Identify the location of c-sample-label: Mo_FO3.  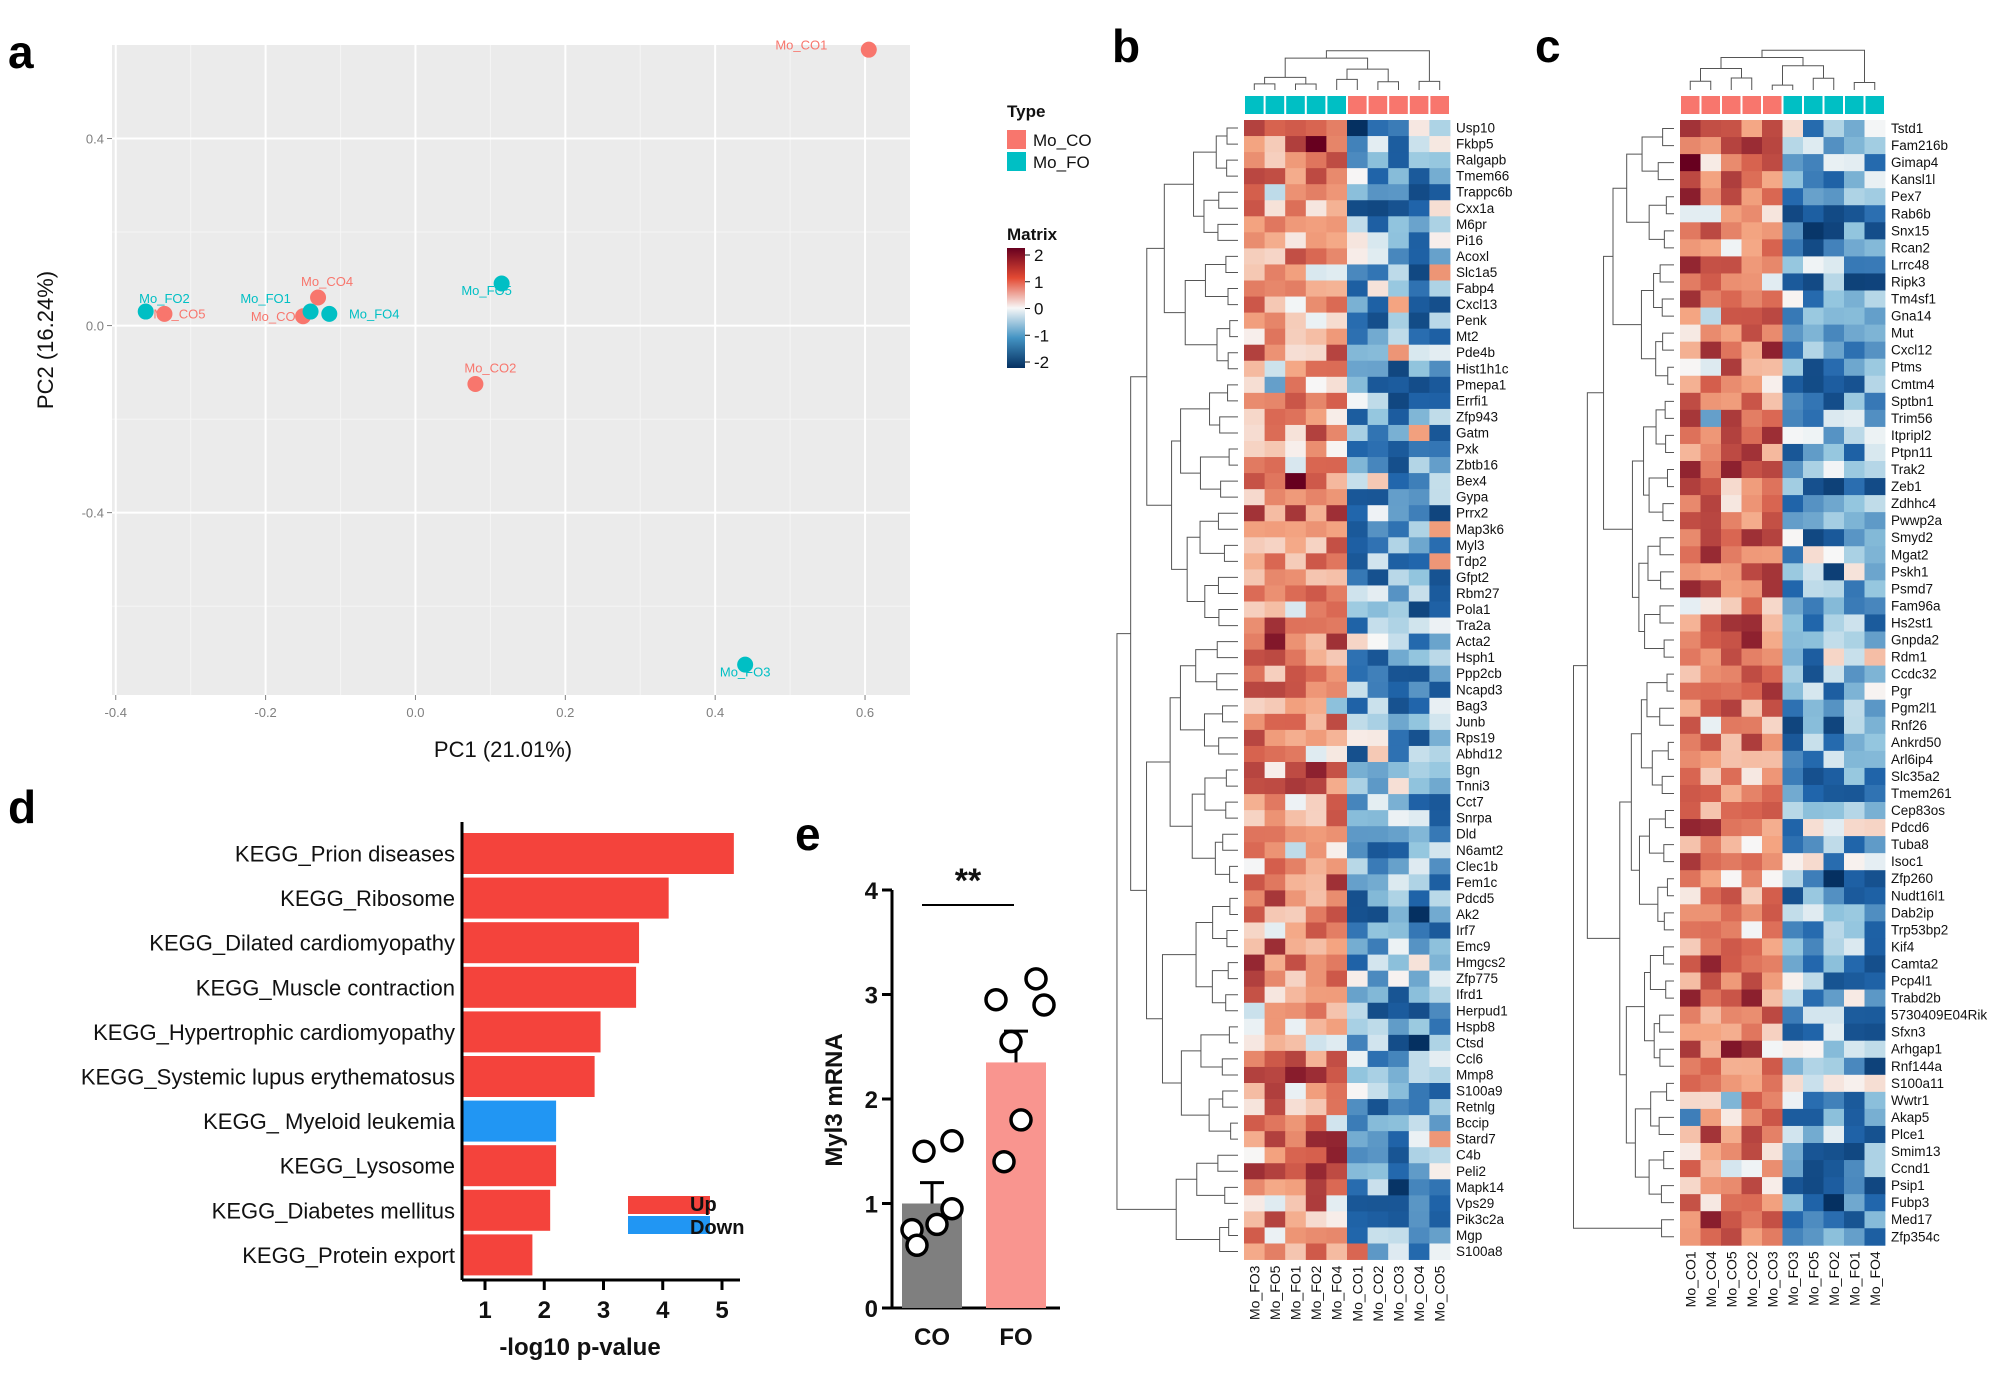
(1793, 1278).